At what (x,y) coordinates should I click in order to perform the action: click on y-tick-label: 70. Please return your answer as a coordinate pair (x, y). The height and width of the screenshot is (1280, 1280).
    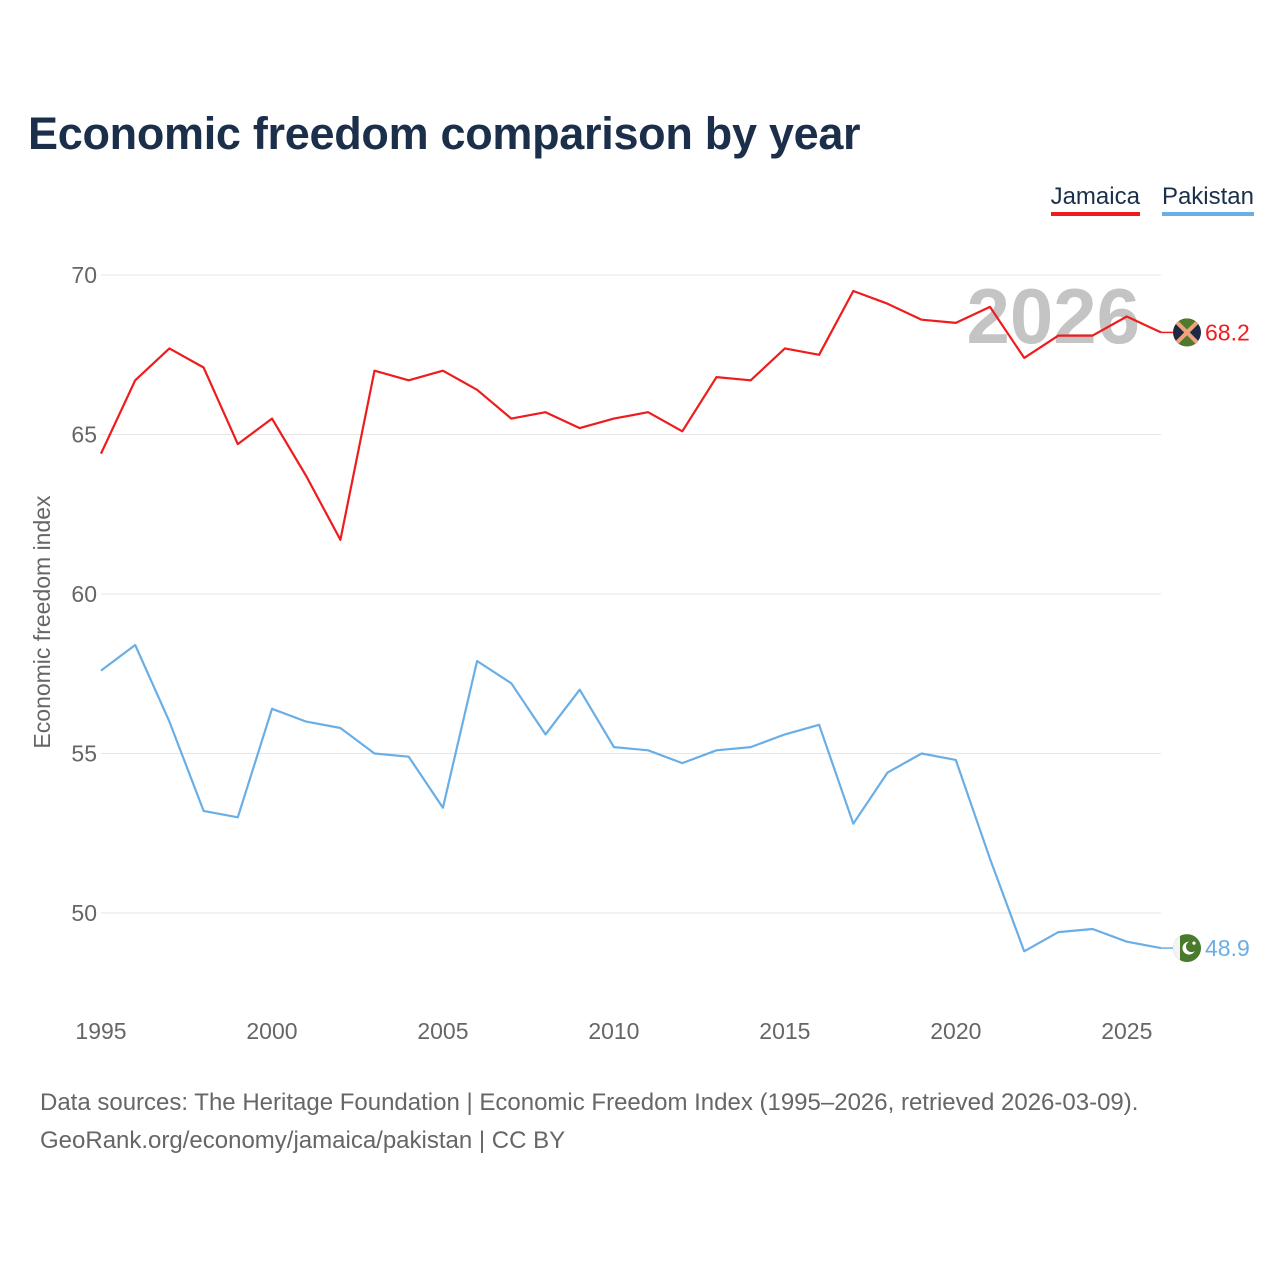
    Looking at the image, I should click on (84, 275).